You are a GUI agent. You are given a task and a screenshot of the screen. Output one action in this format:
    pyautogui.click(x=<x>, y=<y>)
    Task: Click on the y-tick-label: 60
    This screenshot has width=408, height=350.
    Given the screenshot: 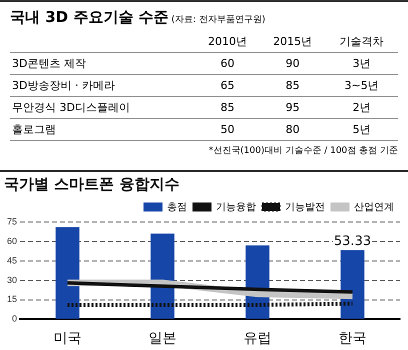 What is the action you would take?
    pyautogui.click(x=12, y=241)
    